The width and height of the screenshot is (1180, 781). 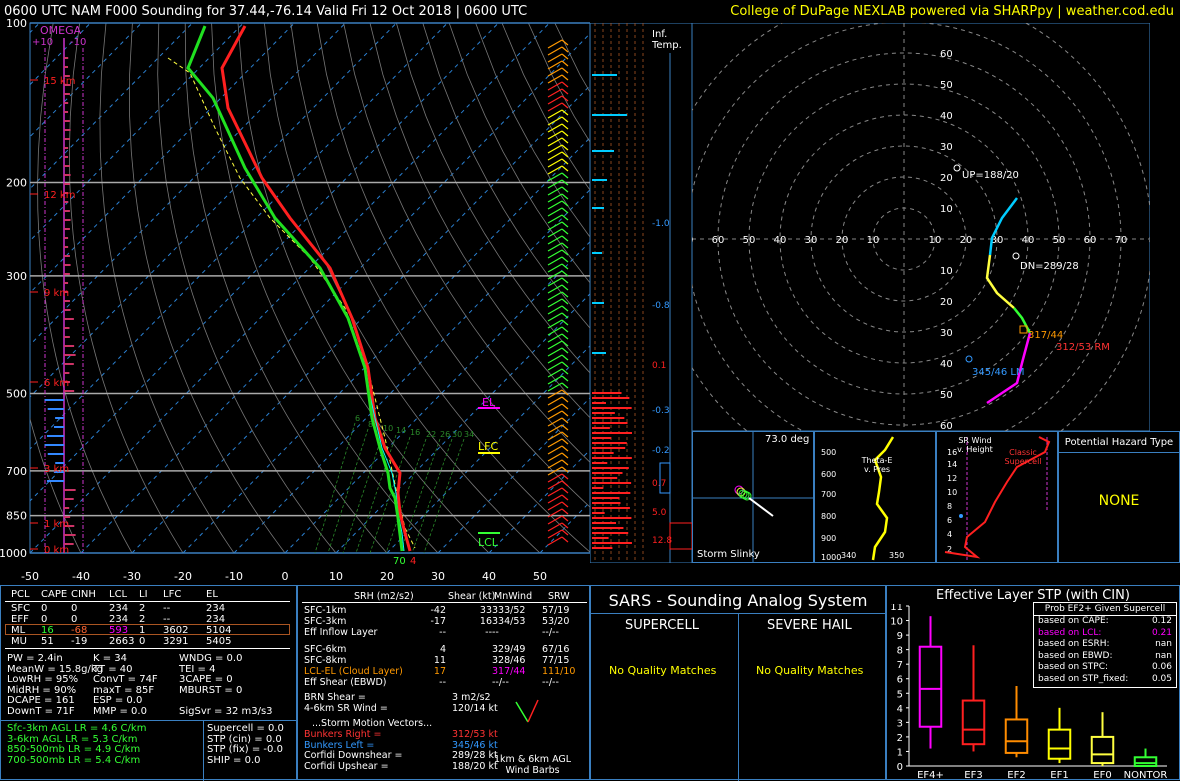 What do you see at coordinates (18, 630) in the screenshot?
I see `parcel-cell: ML` at bounding box center [18, 630].